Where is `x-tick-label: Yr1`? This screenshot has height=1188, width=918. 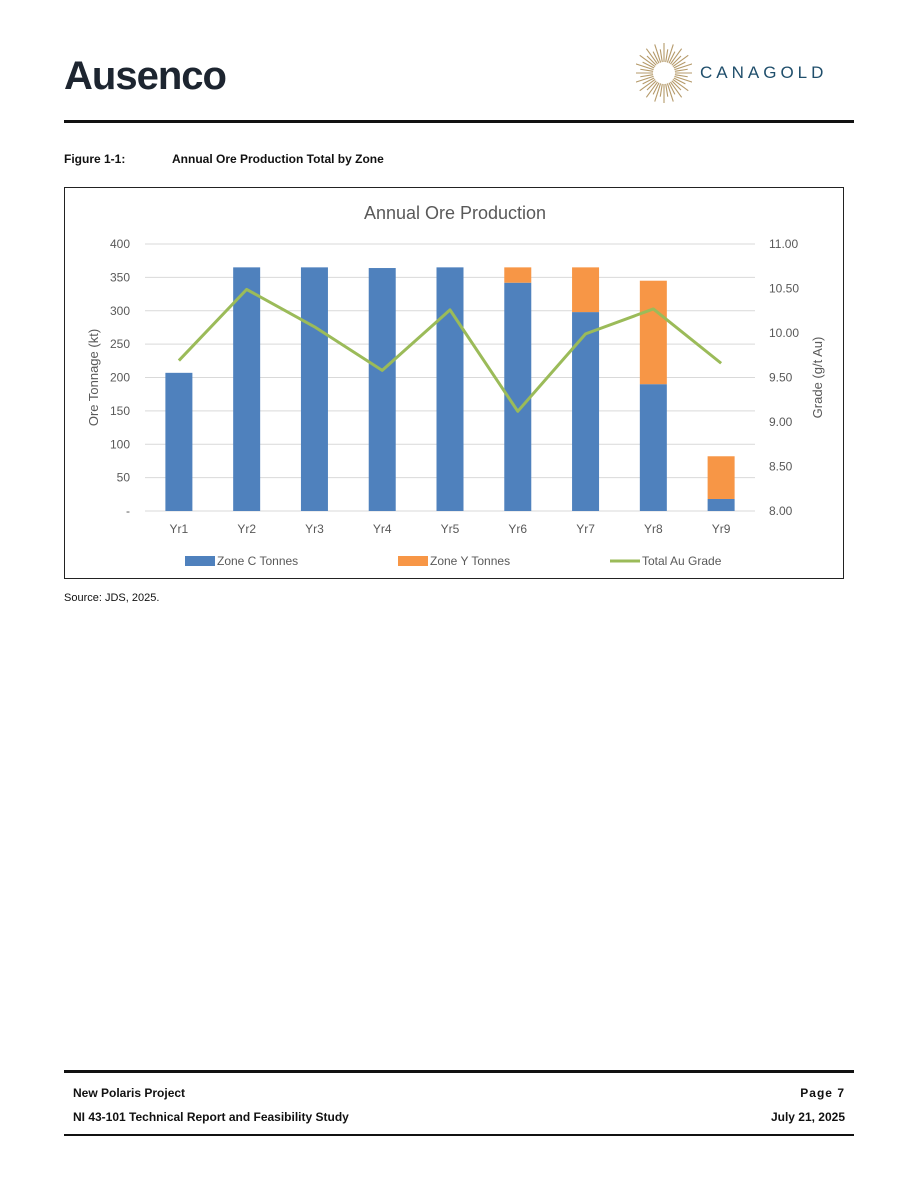
x-tick-label: Yr1 is located at coordinates (179, 529).